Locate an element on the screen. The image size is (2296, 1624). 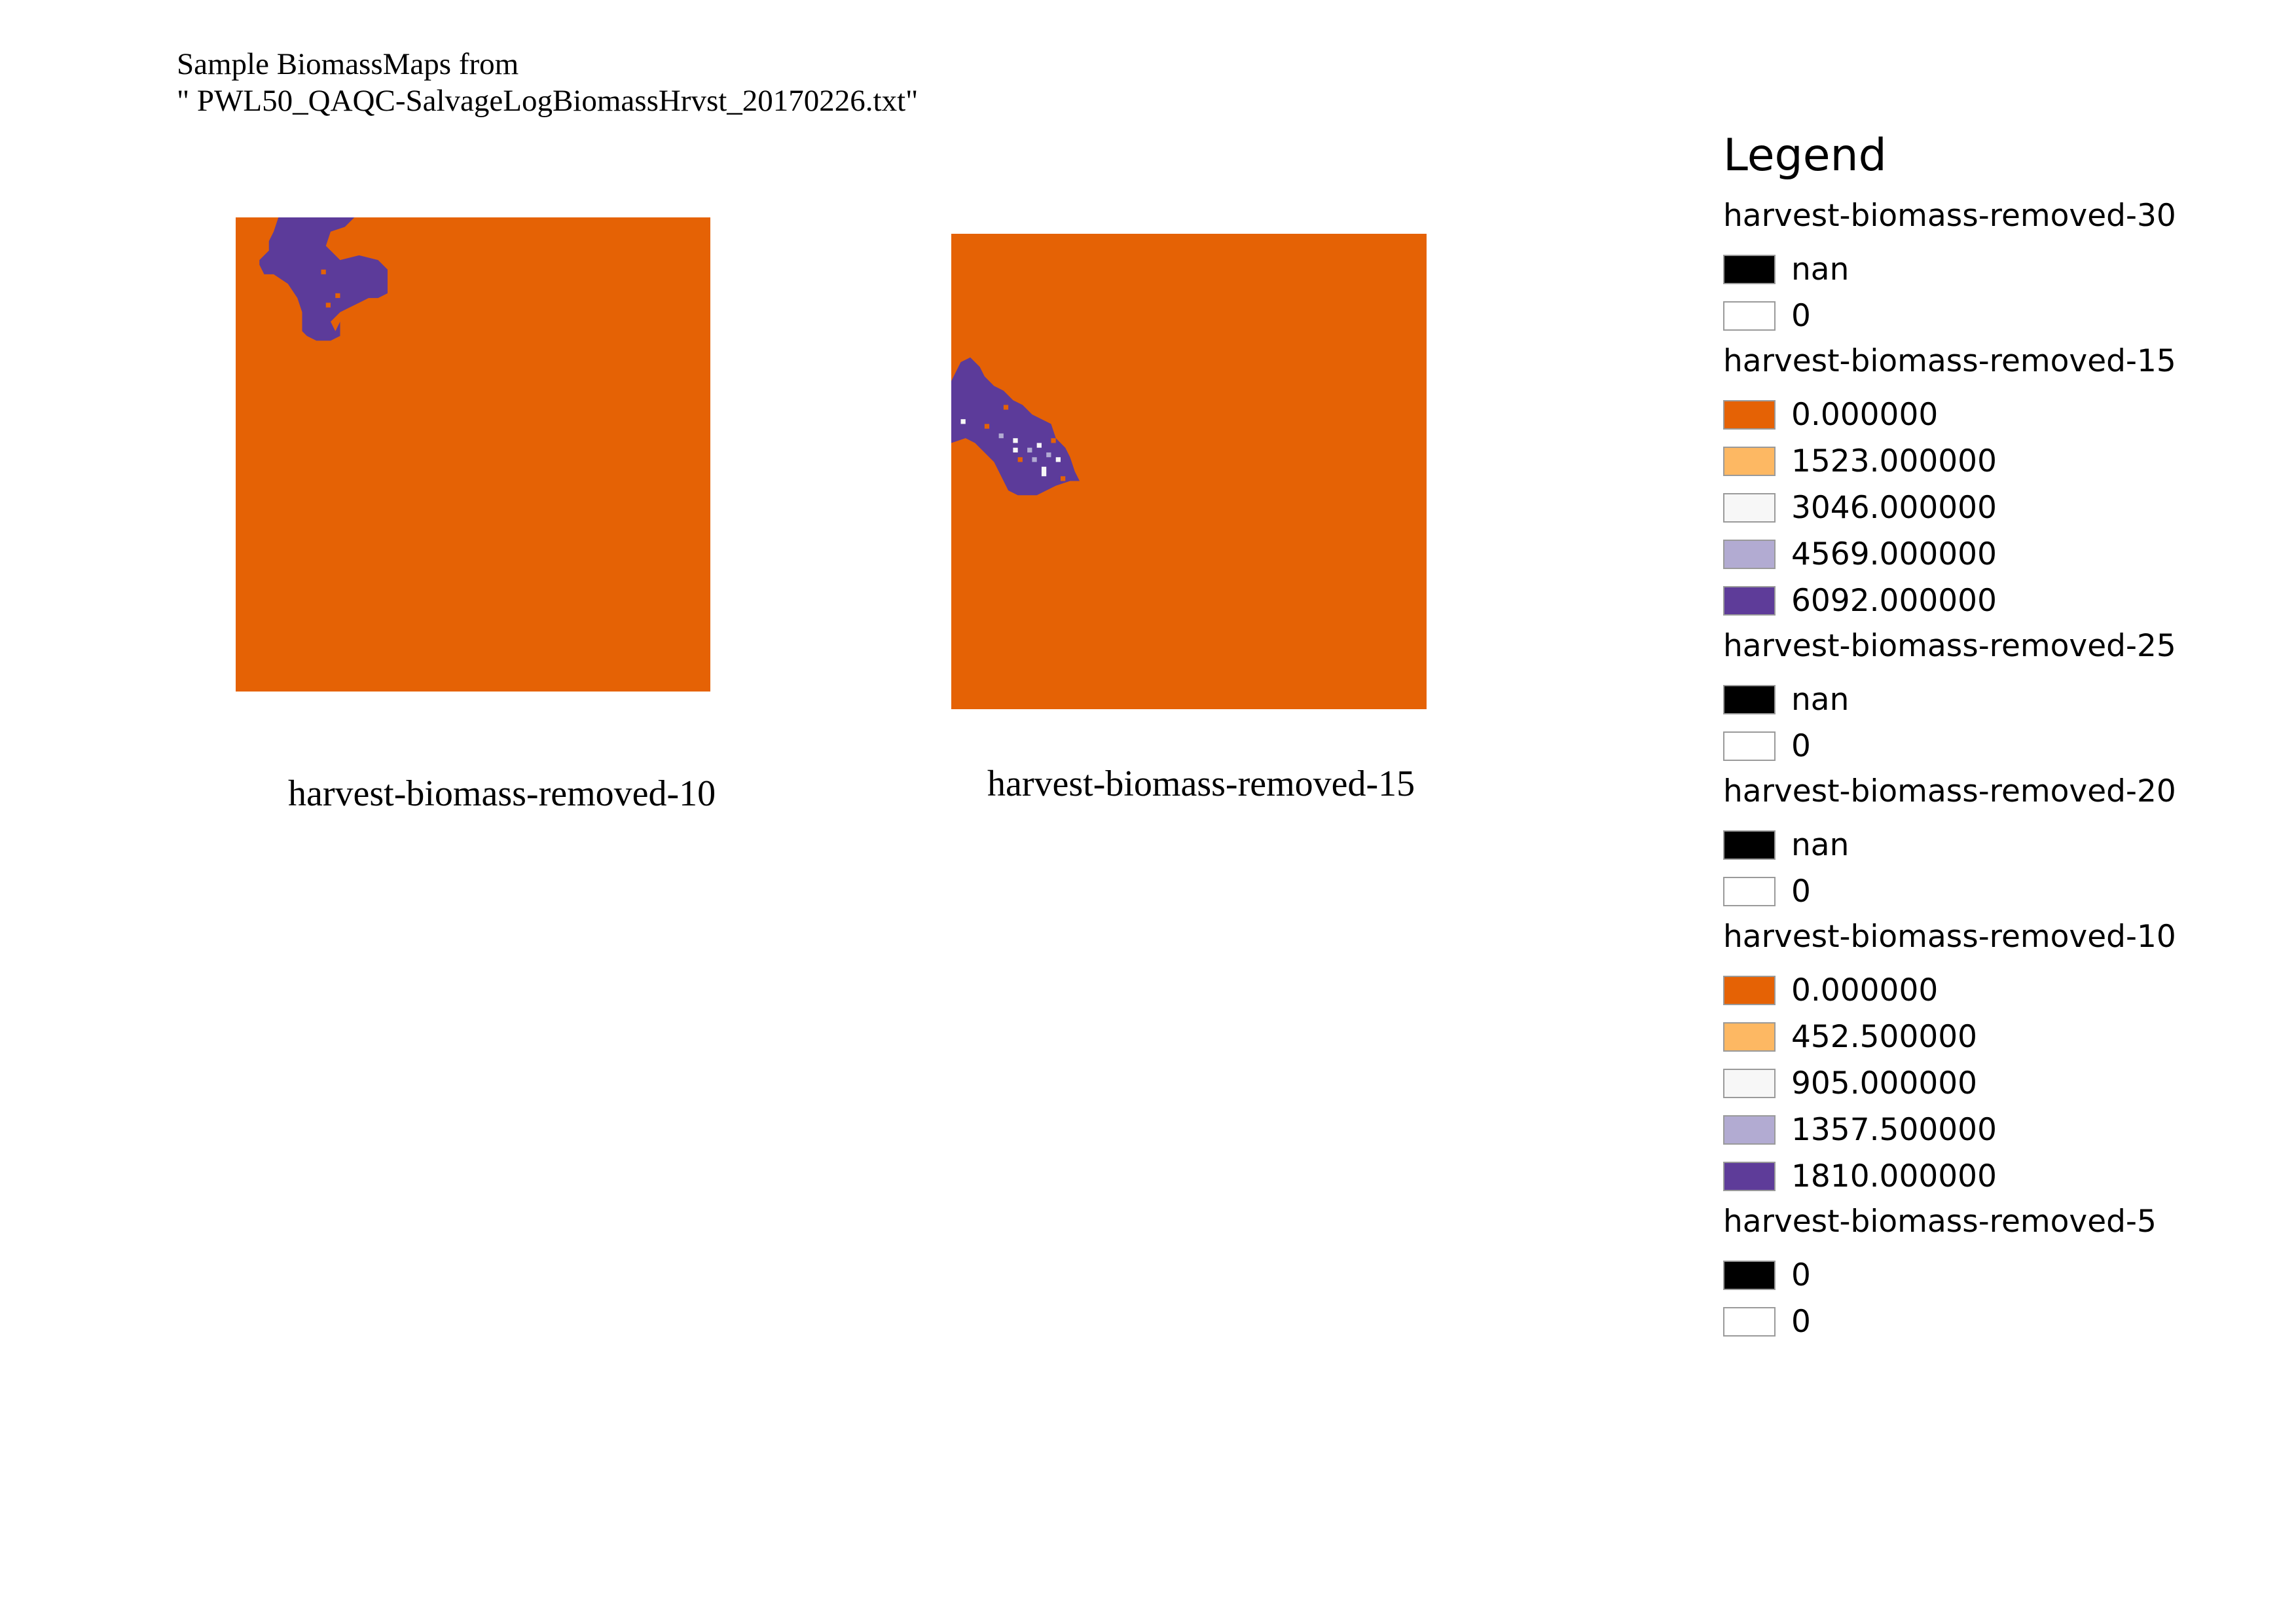
legend-label: 452.500000 is located at coordinates (1884, 1037).